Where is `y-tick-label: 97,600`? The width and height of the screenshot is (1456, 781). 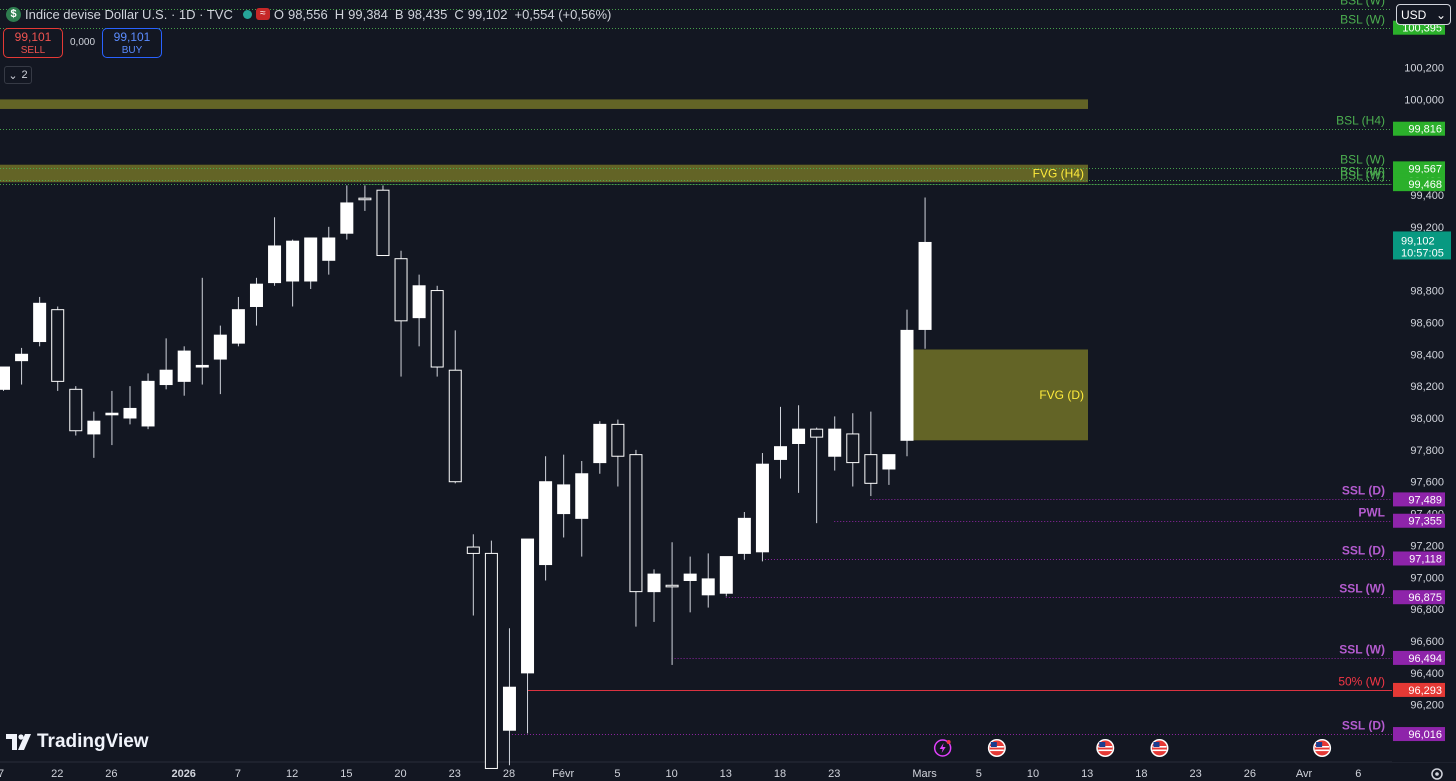
y-tick-label: 97,600 is located at coordinates (1427, 483).